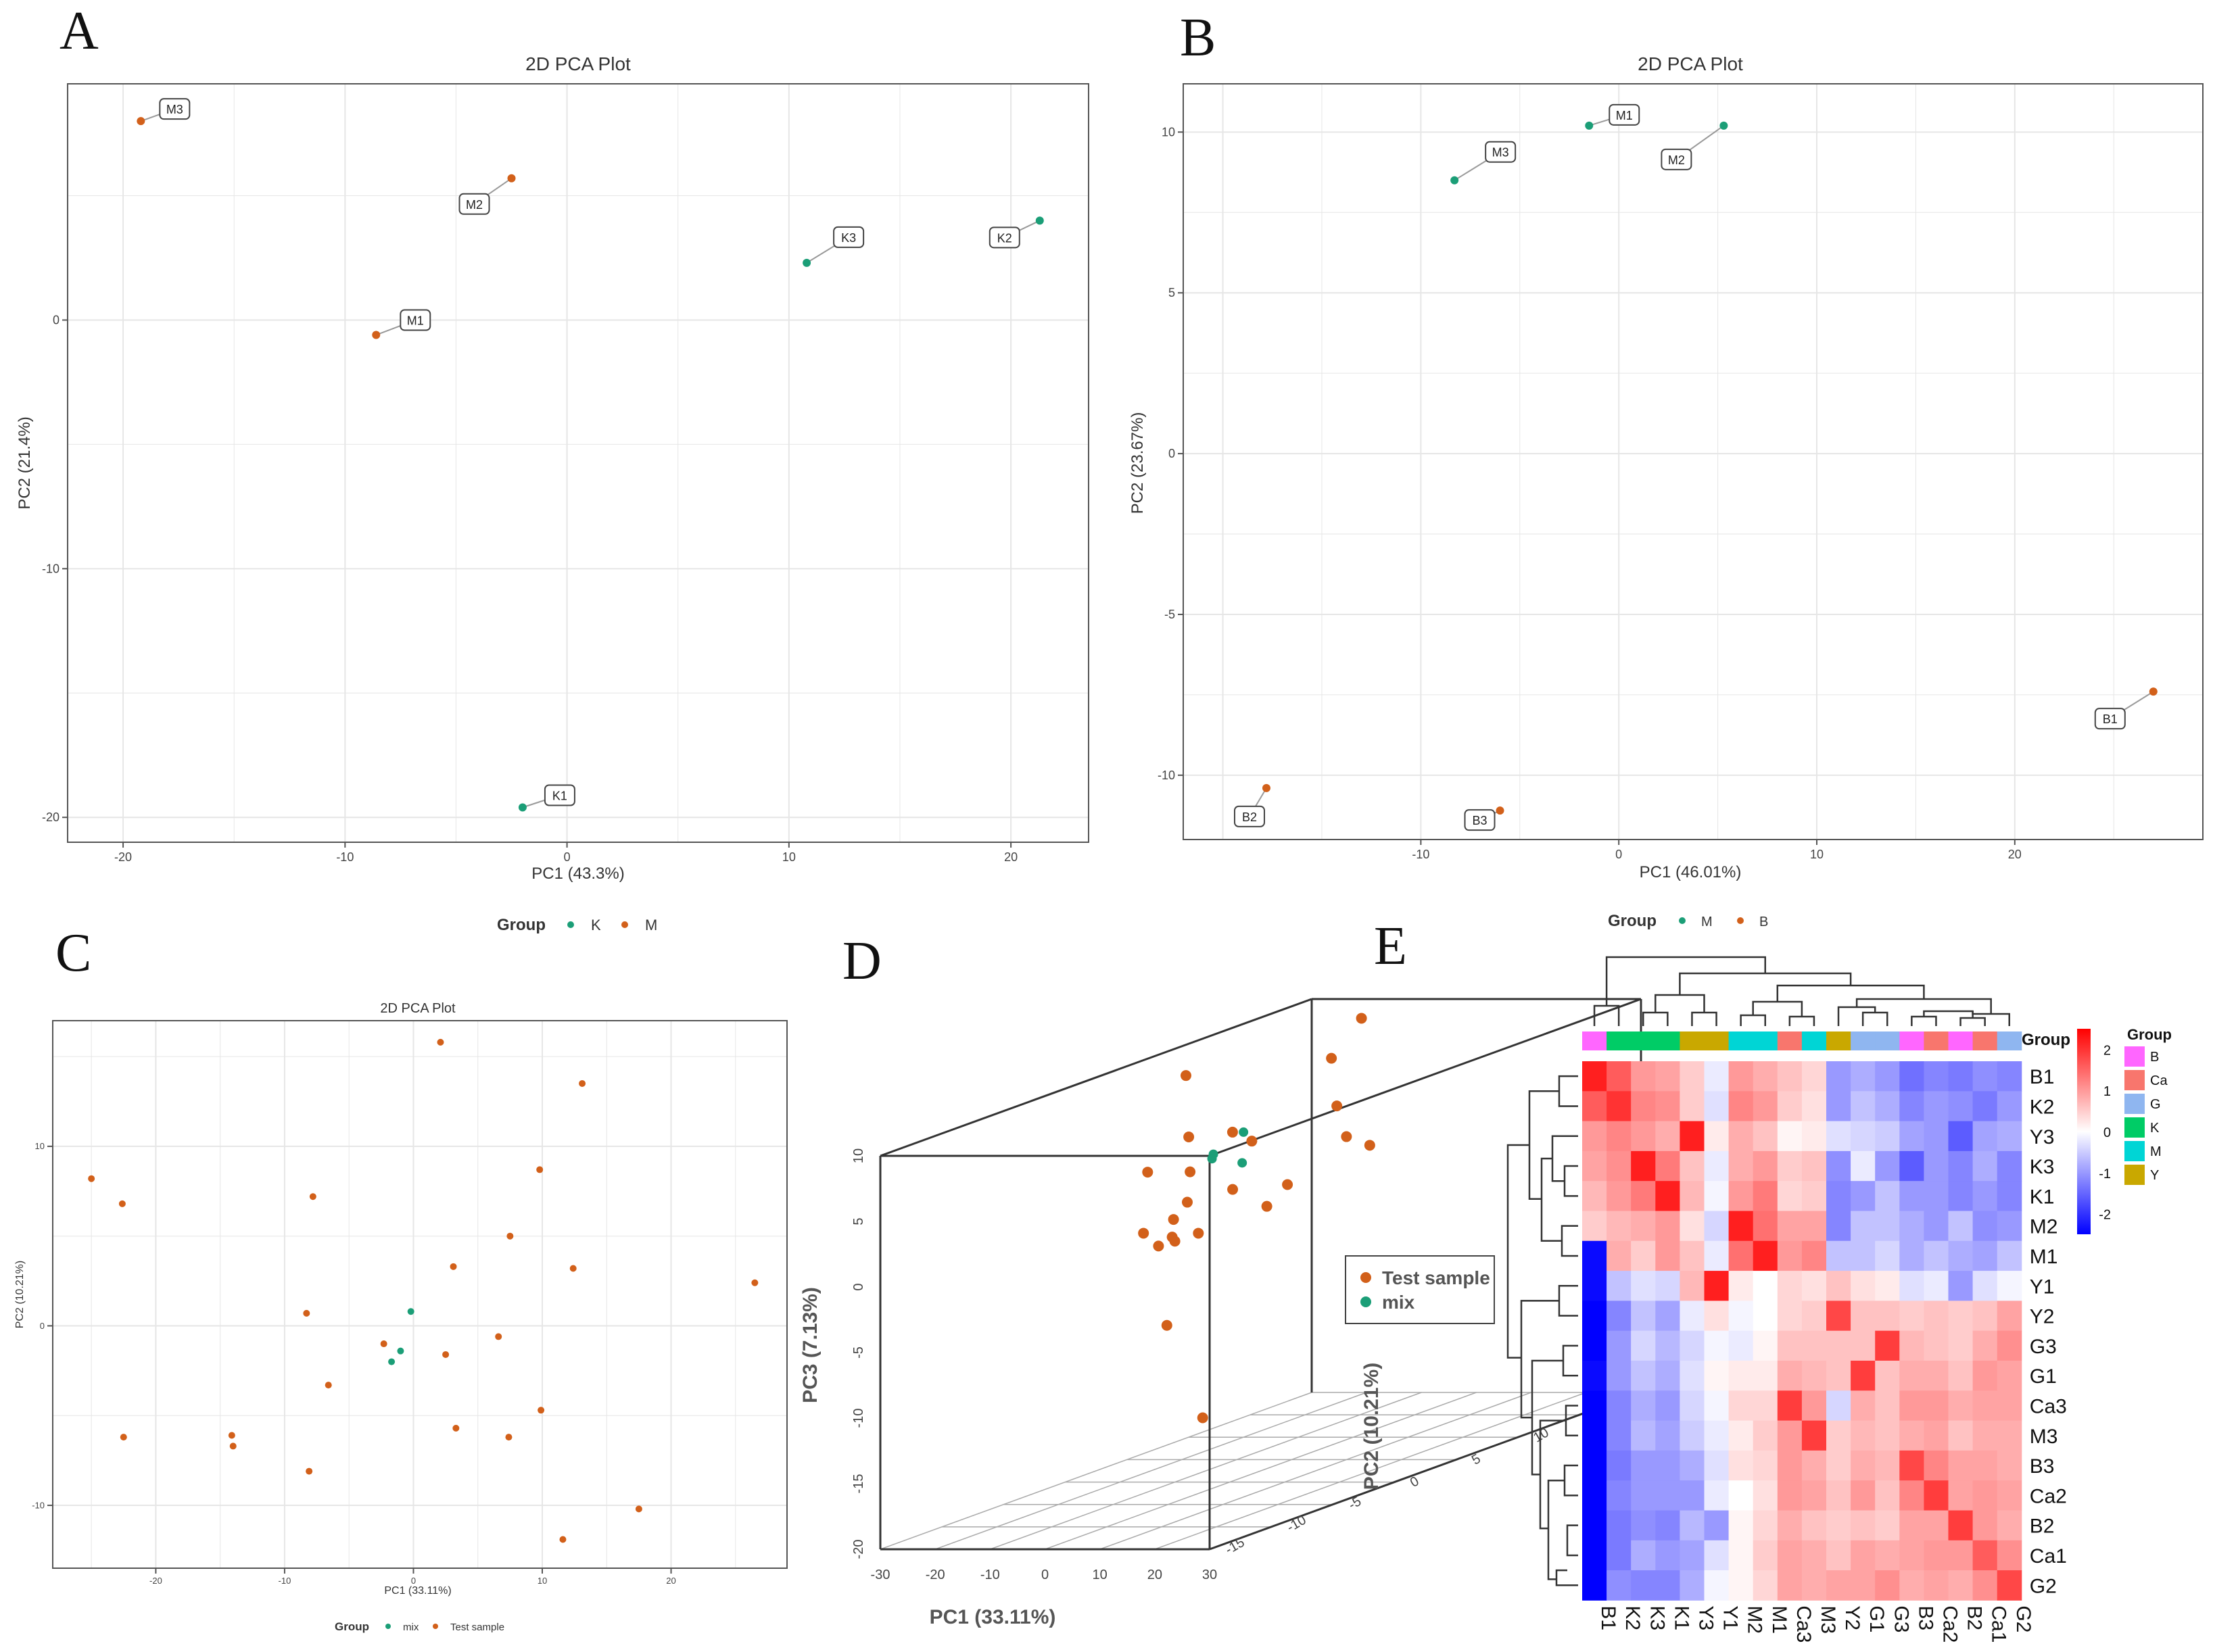 The image size is (2213, 1652). Describe the element at coordinates (2134, 1104) in the screenshot. I see `group-legend-swatch` at that location.